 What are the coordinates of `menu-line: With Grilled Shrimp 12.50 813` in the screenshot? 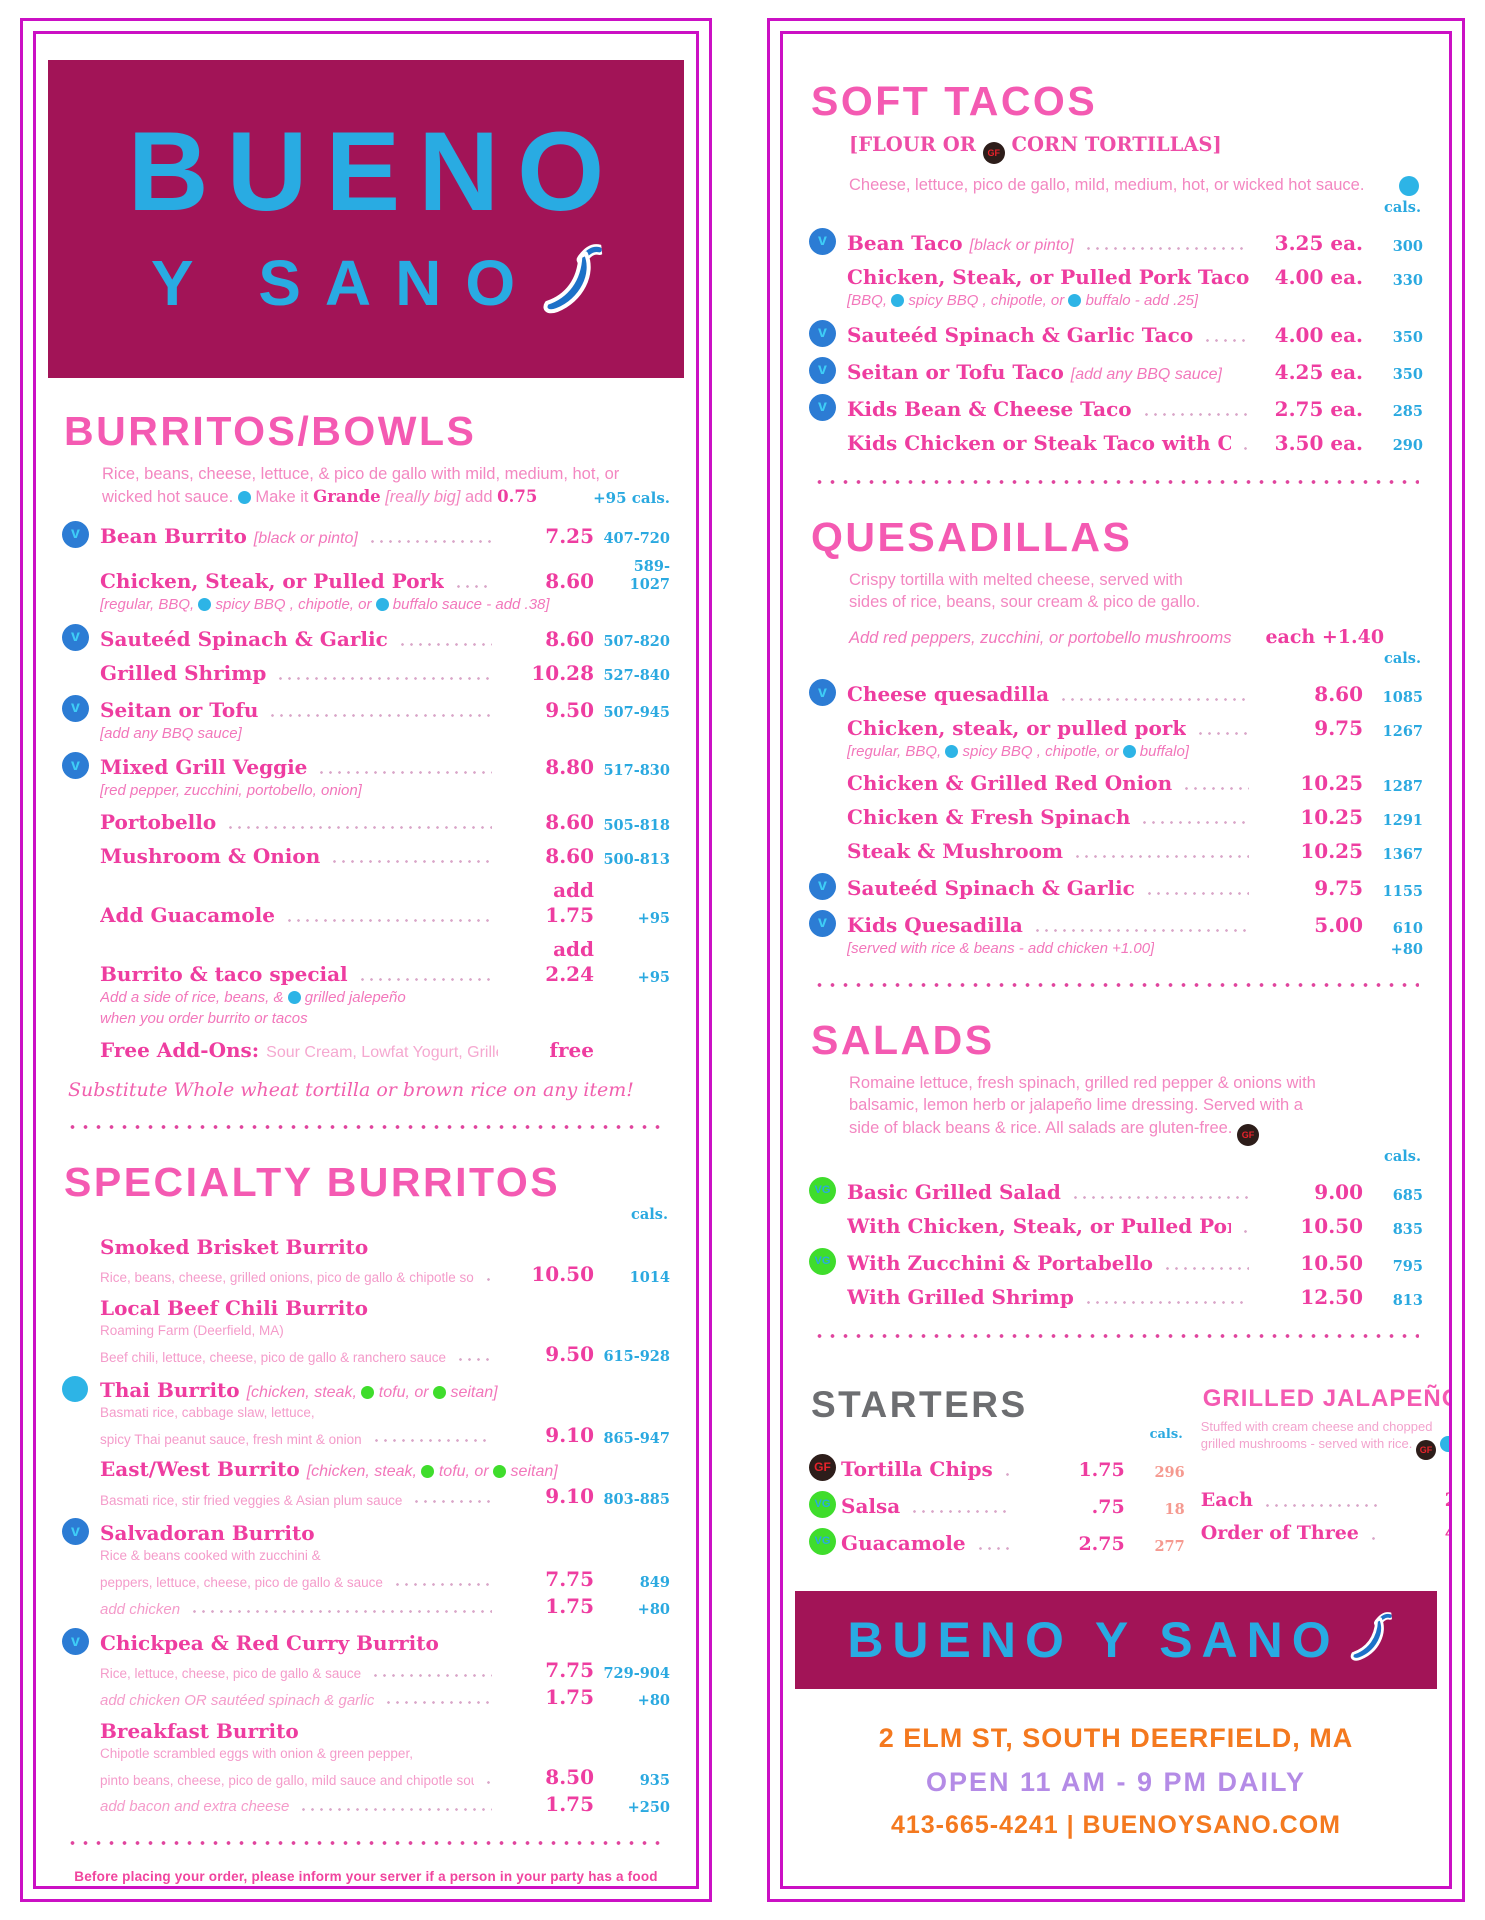 It's located at (1116, 1297).